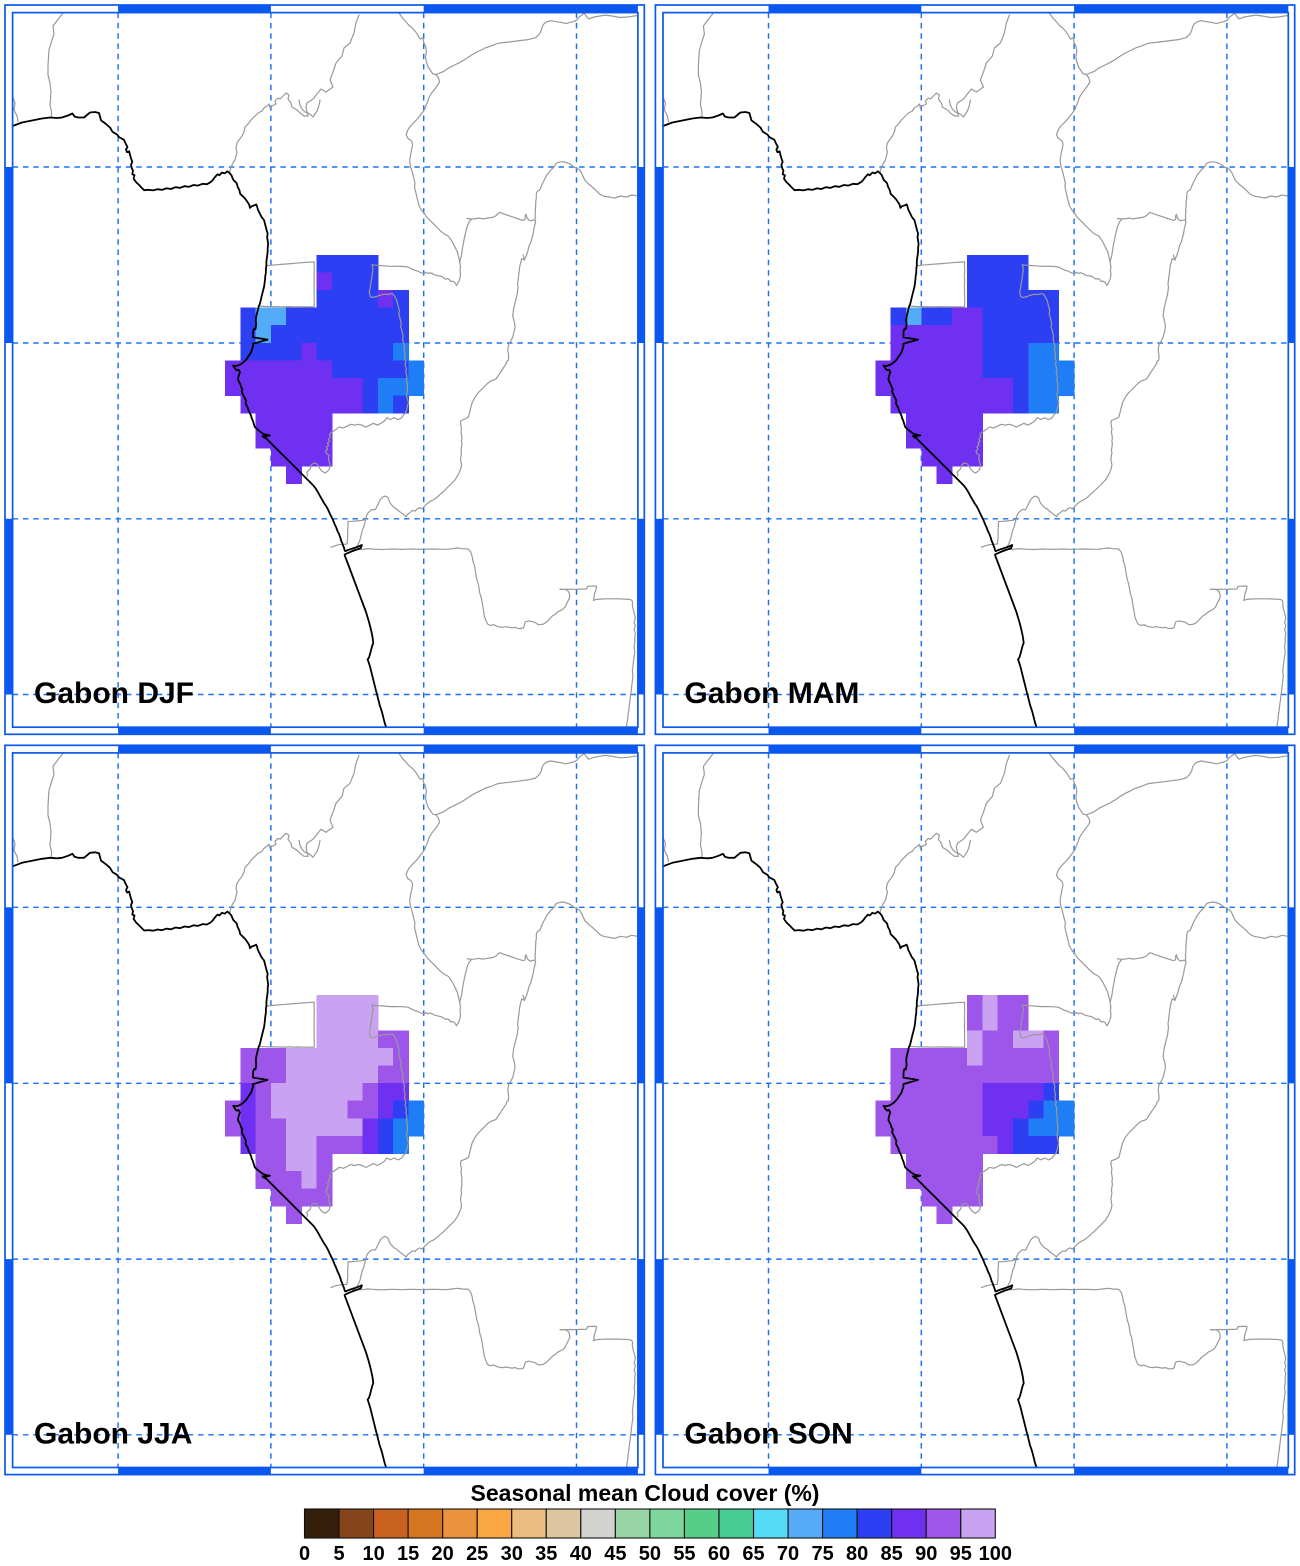  Describe the element at coordinates (892, 1554) in the screenshot. I see `svg-text: 85` at that location.